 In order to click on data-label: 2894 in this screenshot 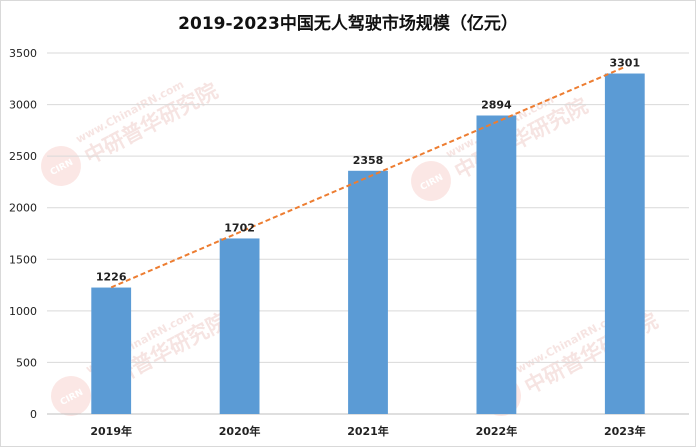, I will do `click(496, 105)`.